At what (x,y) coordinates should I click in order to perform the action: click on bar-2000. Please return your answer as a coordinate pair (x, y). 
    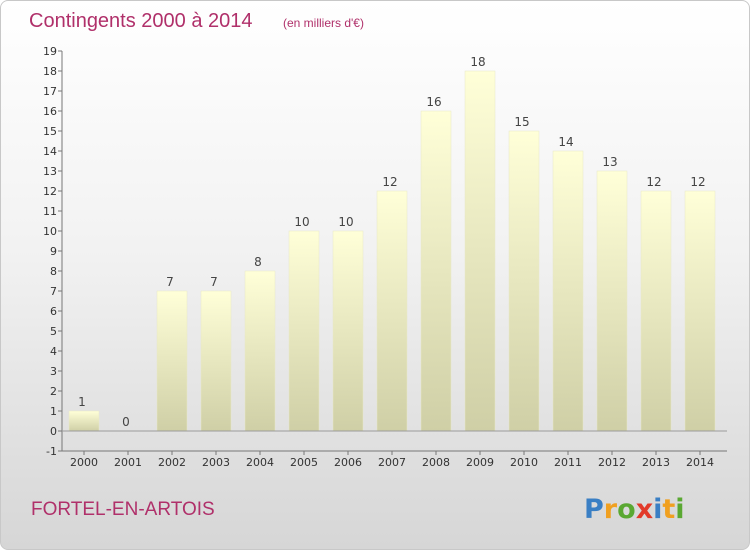
    Looking at the image, I should click on (84, 421).